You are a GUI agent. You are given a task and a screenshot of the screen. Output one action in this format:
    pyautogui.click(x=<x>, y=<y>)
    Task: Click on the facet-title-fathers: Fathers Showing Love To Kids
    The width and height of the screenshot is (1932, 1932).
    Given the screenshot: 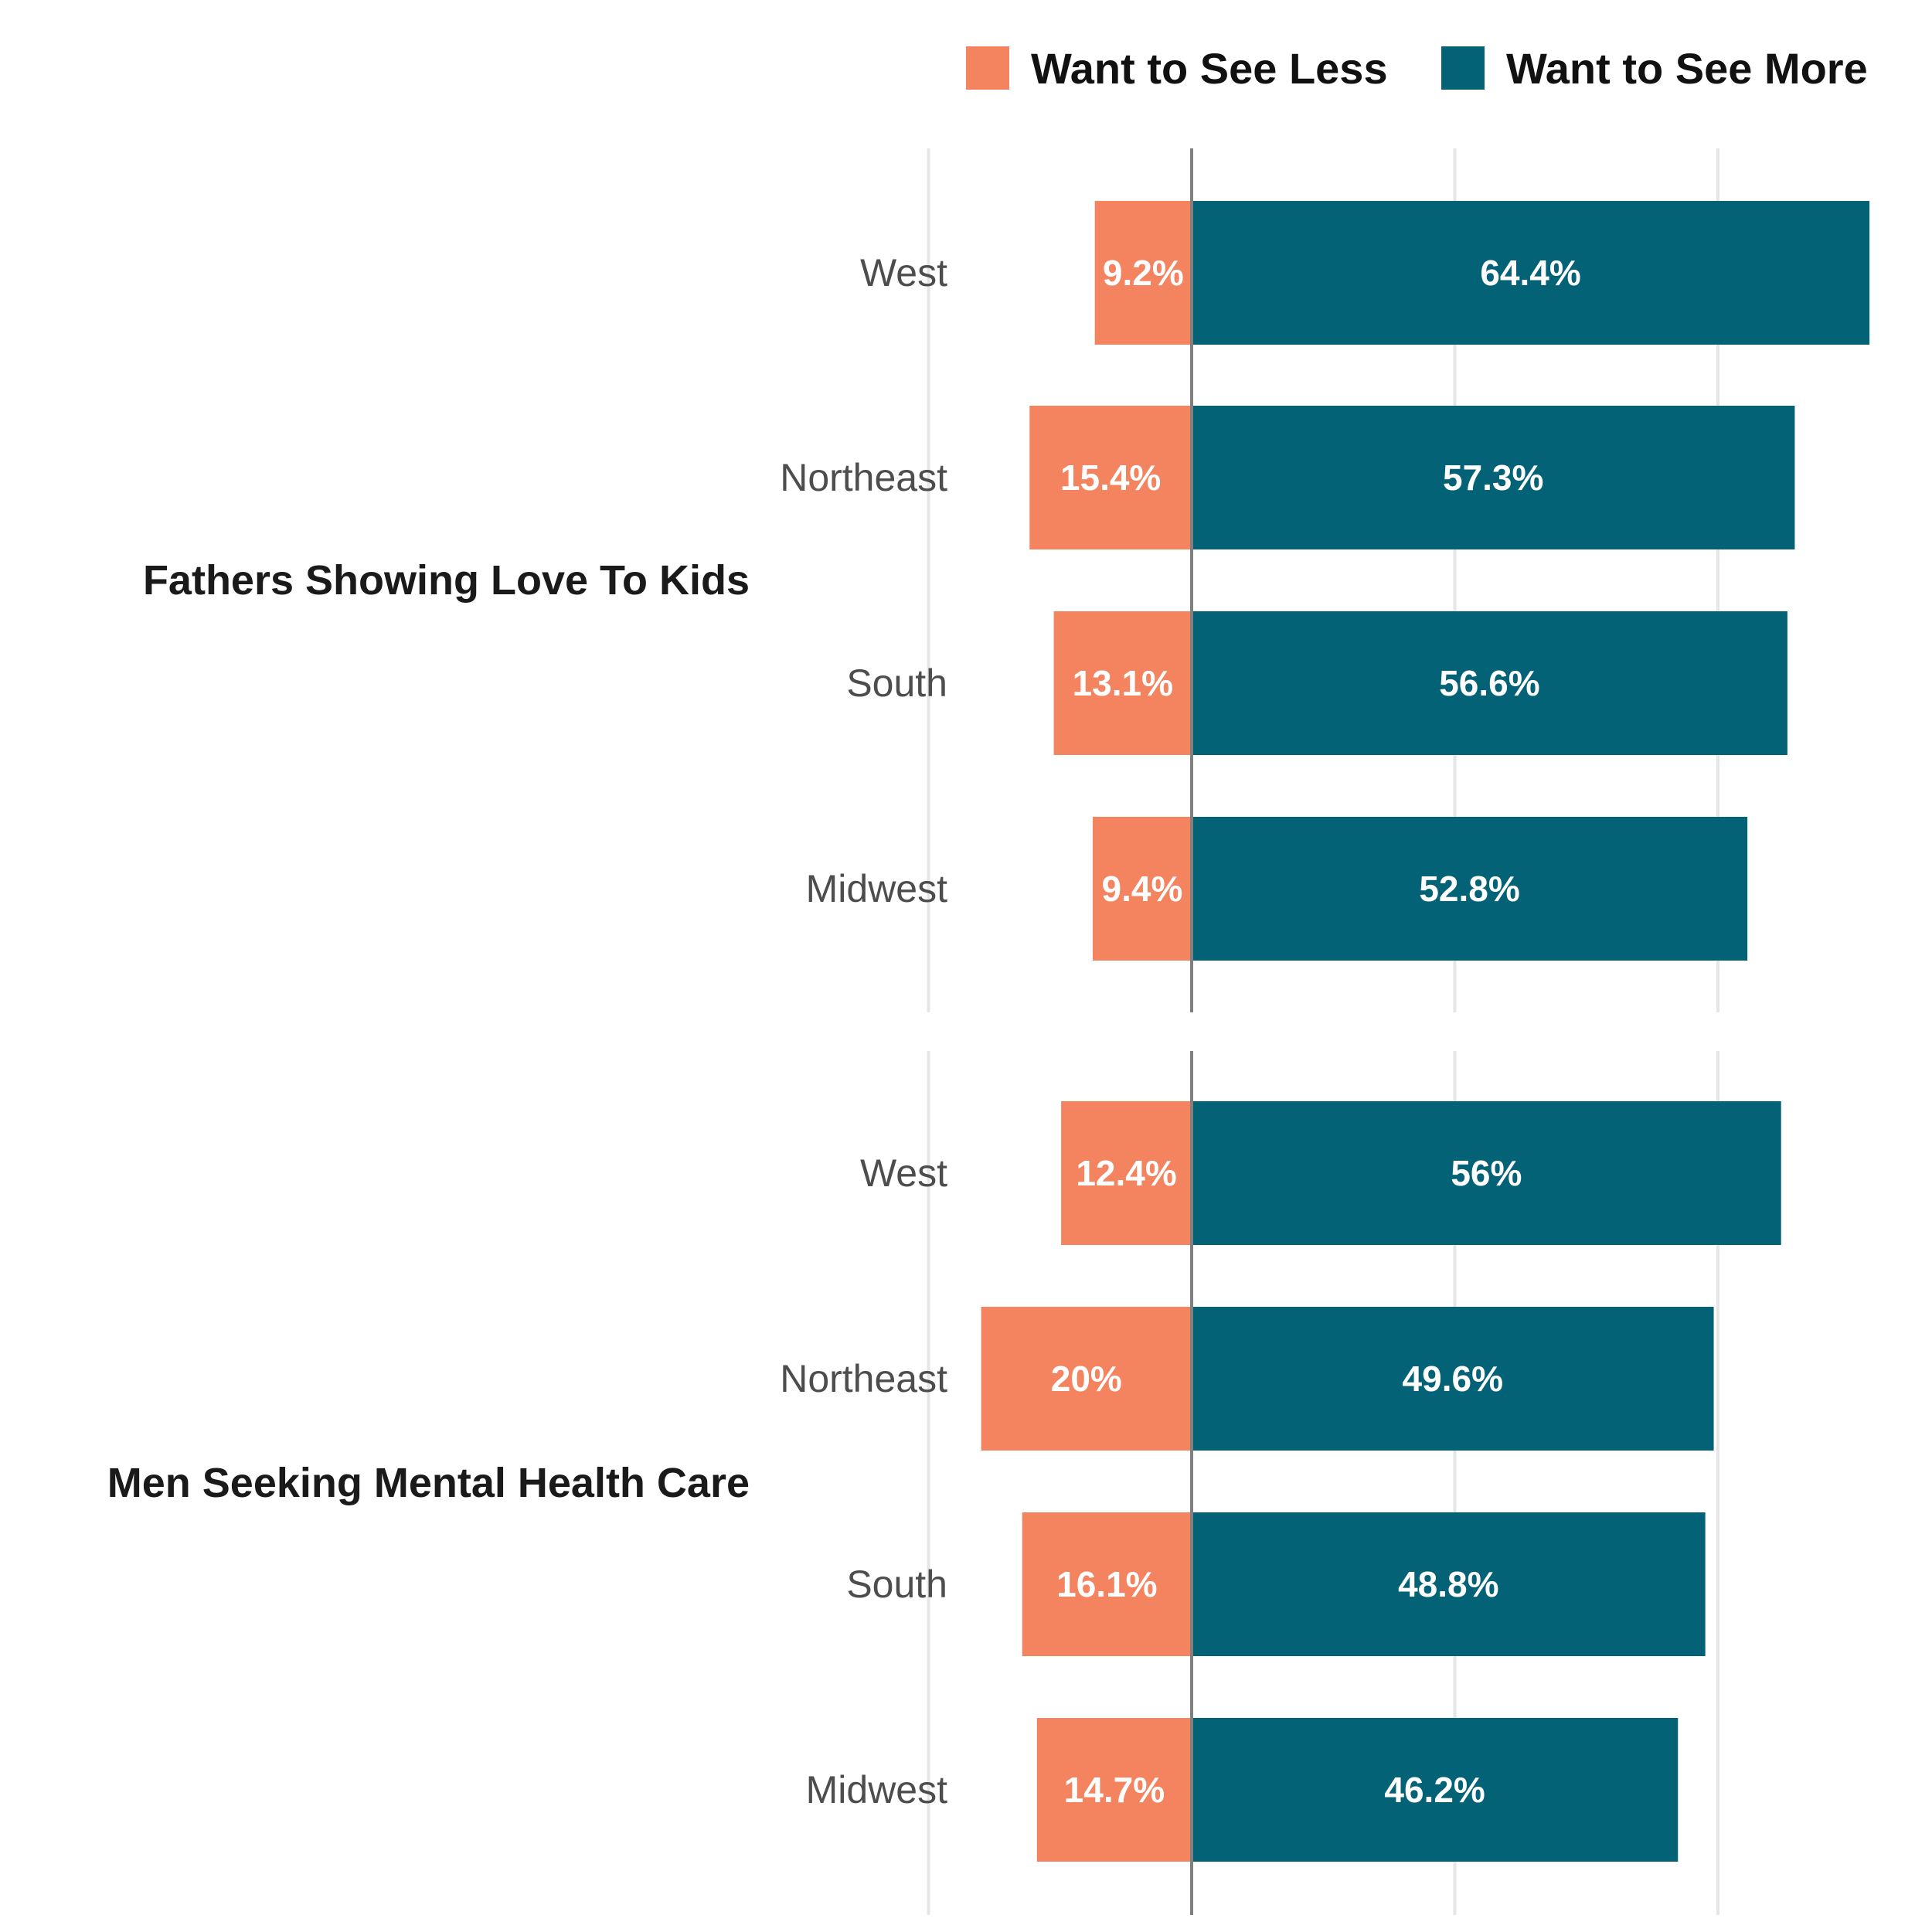 What is the action you would take?
    pyautogui.click(x=446, y=581)
    